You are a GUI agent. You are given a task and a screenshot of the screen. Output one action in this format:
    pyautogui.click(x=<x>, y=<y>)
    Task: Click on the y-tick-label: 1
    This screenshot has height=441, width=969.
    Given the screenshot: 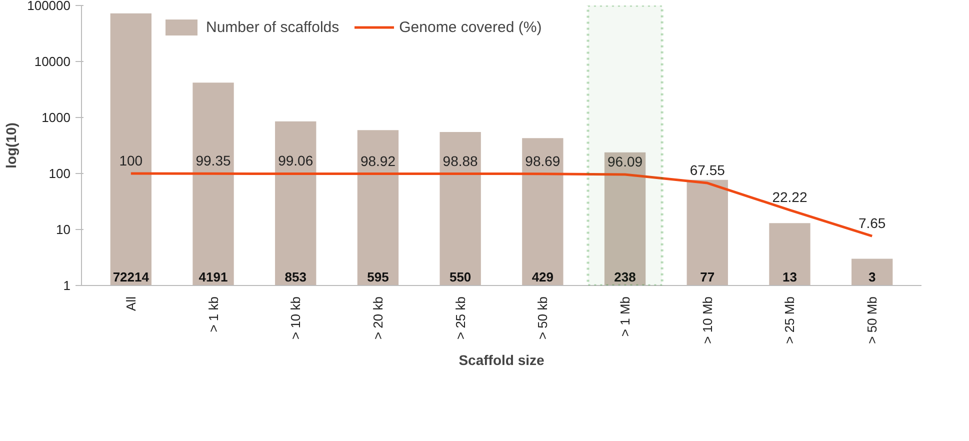 What is the action you would take?
    pyautogui.click(x=67, y=285)
    